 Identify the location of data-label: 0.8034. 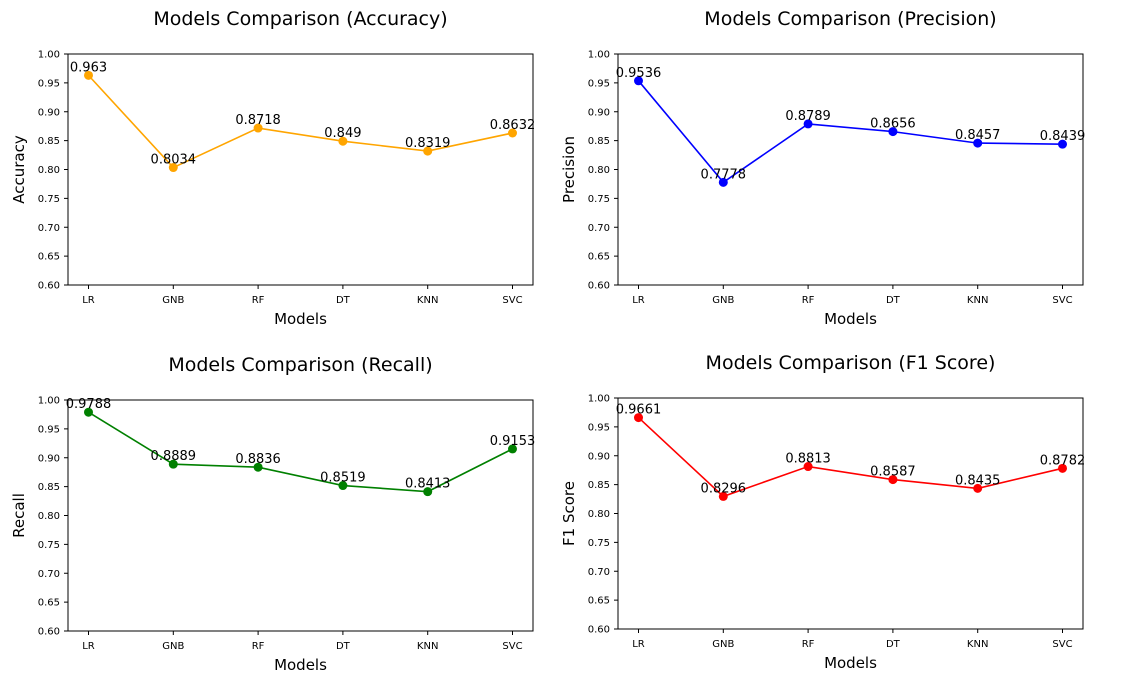
(174, 160).